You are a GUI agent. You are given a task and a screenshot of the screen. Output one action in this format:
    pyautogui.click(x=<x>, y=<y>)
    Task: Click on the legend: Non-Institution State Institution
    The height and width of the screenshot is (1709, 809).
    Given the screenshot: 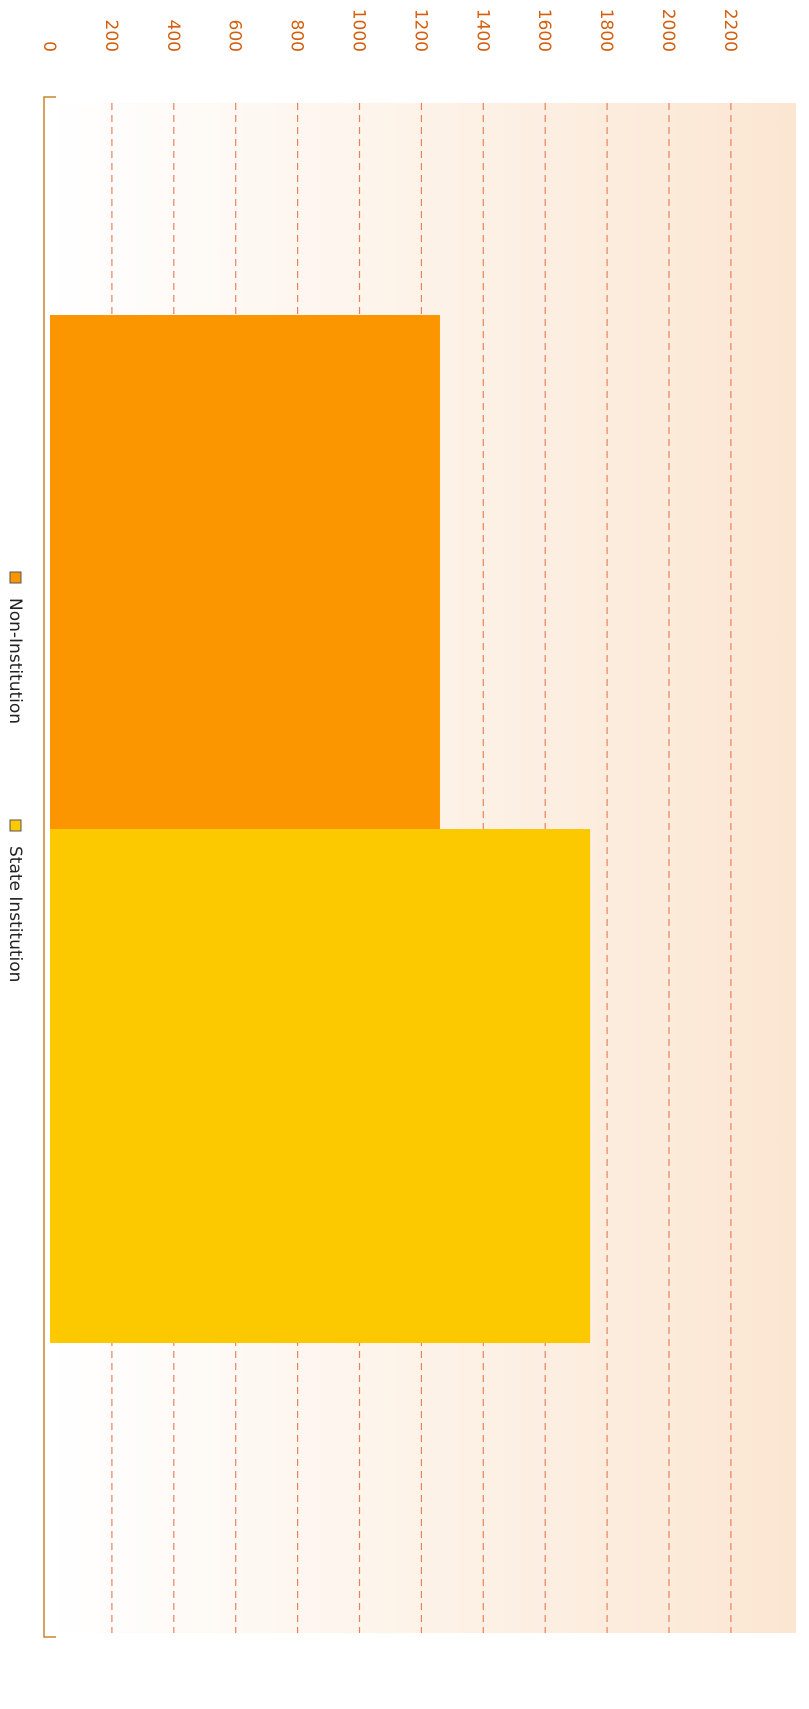 What is the action you would take?
    pyautogui.click(x=15, y=776)
    